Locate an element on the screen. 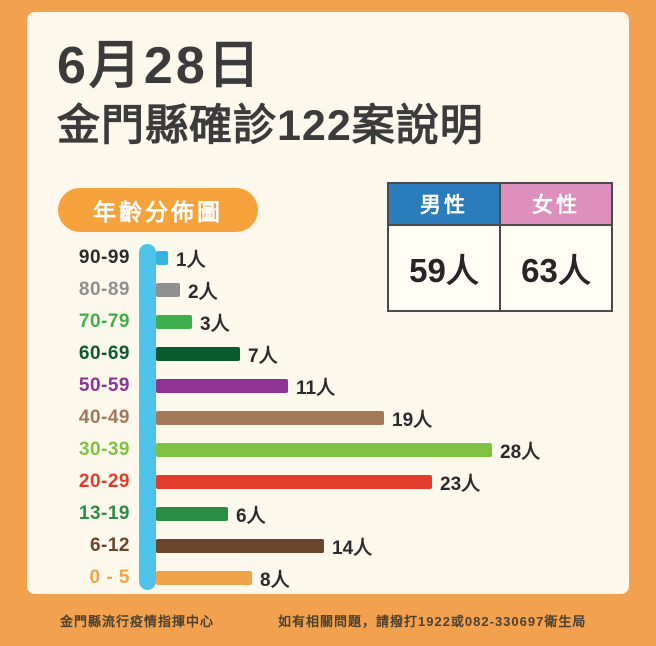 The image size is (656, 646). age-group-label: 20-29 is located at coordinates (104, 481).